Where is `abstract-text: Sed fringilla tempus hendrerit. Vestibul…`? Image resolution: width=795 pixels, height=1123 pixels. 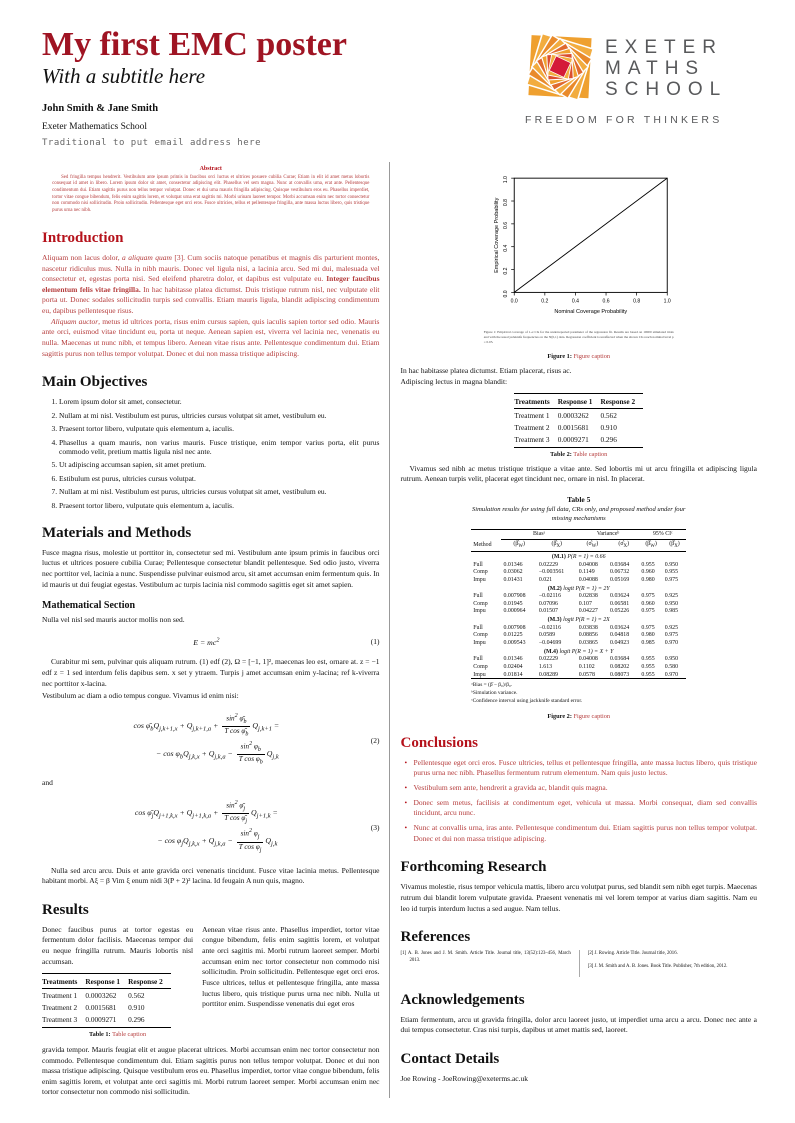
abstract-text: Sed fringilla tempus hendrerit. Vestibul… is located at coordinates (211, 194).